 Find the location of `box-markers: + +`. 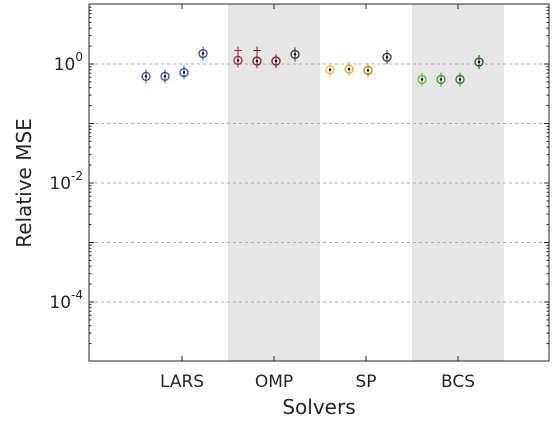

box-markers: + + is located at coordinates (312, 65).